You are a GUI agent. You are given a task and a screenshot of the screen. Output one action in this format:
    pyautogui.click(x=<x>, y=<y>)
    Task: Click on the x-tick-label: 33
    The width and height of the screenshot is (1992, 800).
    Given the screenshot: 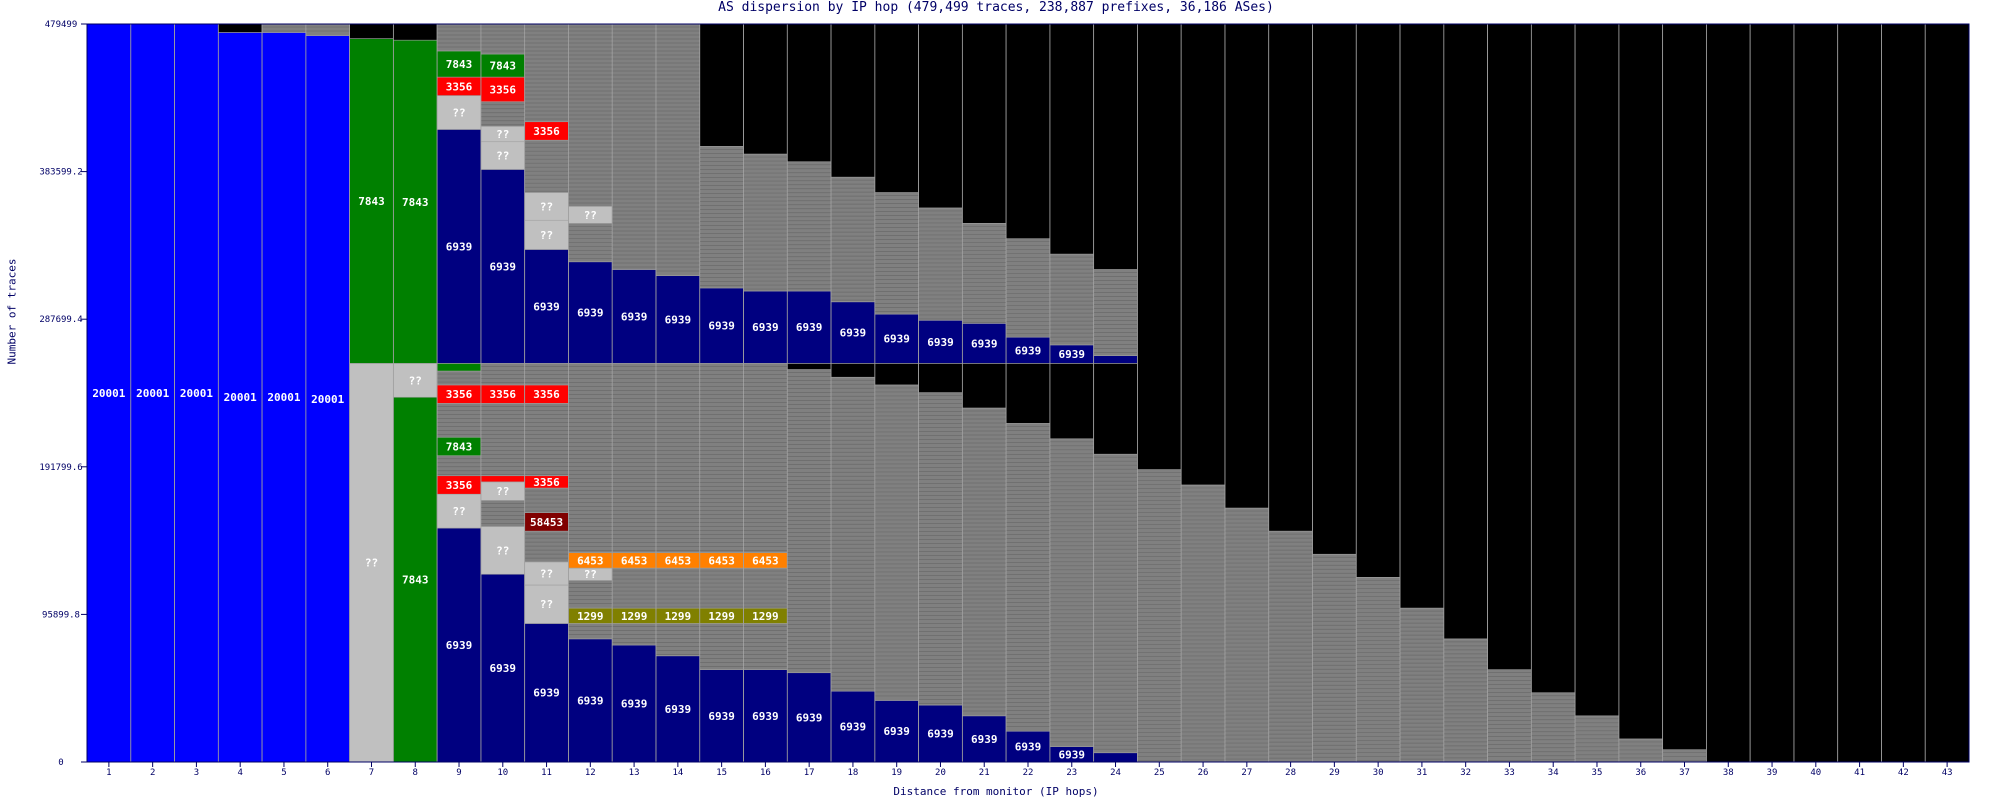 What is the action you would take?
    pyautogui.click(x=1509, y=773)
    